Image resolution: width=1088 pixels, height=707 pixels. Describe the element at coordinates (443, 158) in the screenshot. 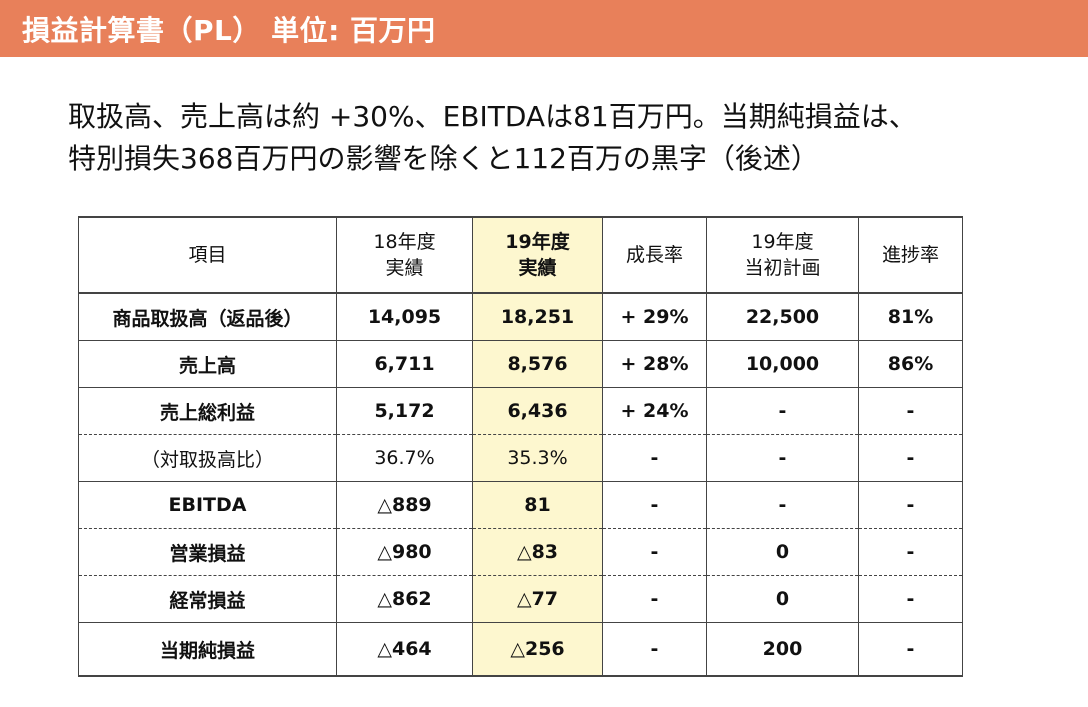

I see `summary-line-2: 特別損失368百万円の影響を除くと112百万の黒字（後述）` at that location.